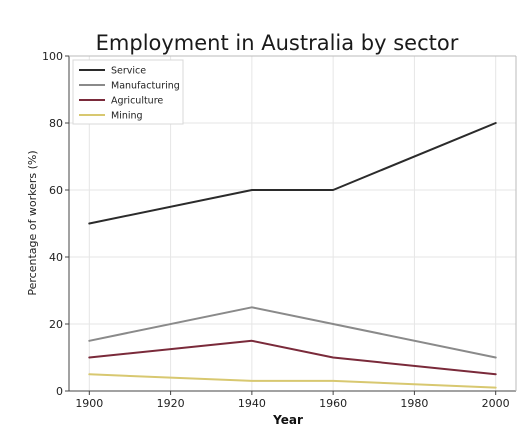 This screenshot has width=524, height=430. I want to click on series-line-mining, so click(292, 381).